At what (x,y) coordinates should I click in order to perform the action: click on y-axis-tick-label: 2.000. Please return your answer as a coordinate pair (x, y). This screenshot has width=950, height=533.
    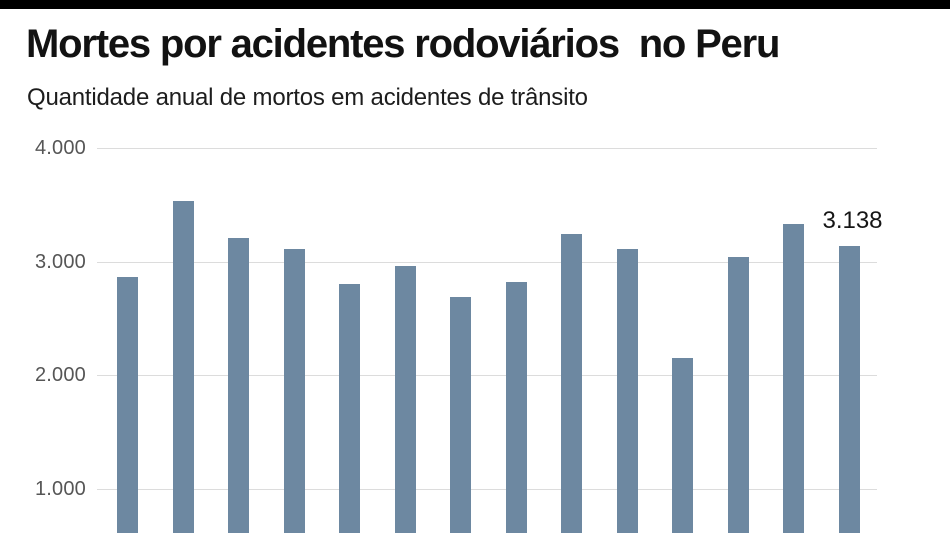
    Looking at the image, I should click on (60, 375).